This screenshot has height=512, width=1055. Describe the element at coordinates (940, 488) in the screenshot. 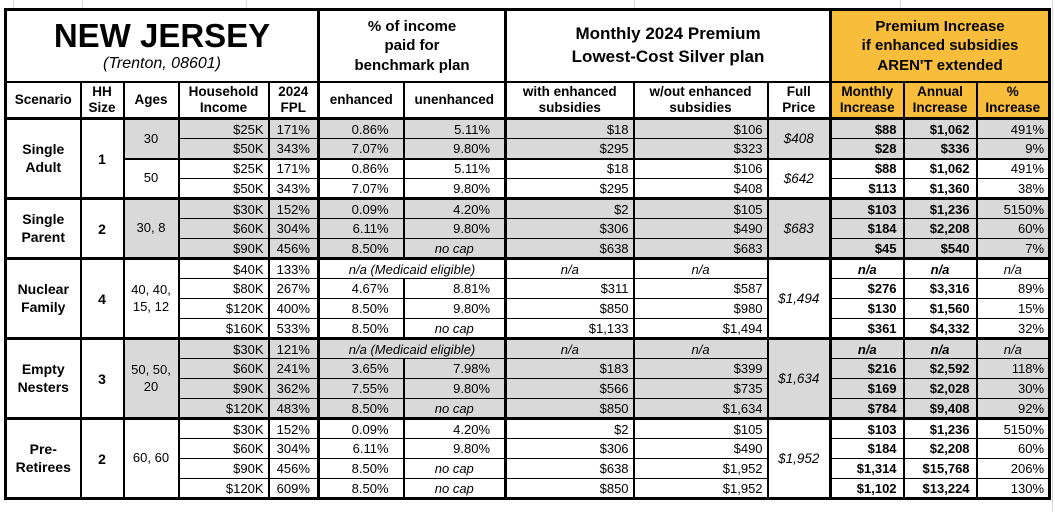

I see `annual-increase-cell: $13,224` at that location.